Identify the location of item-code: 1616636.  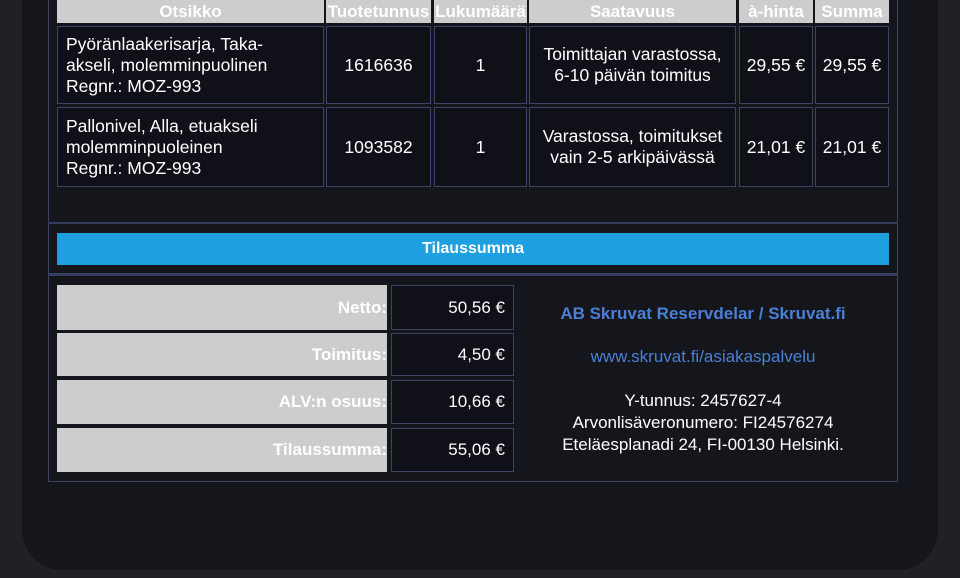
(378, 65).